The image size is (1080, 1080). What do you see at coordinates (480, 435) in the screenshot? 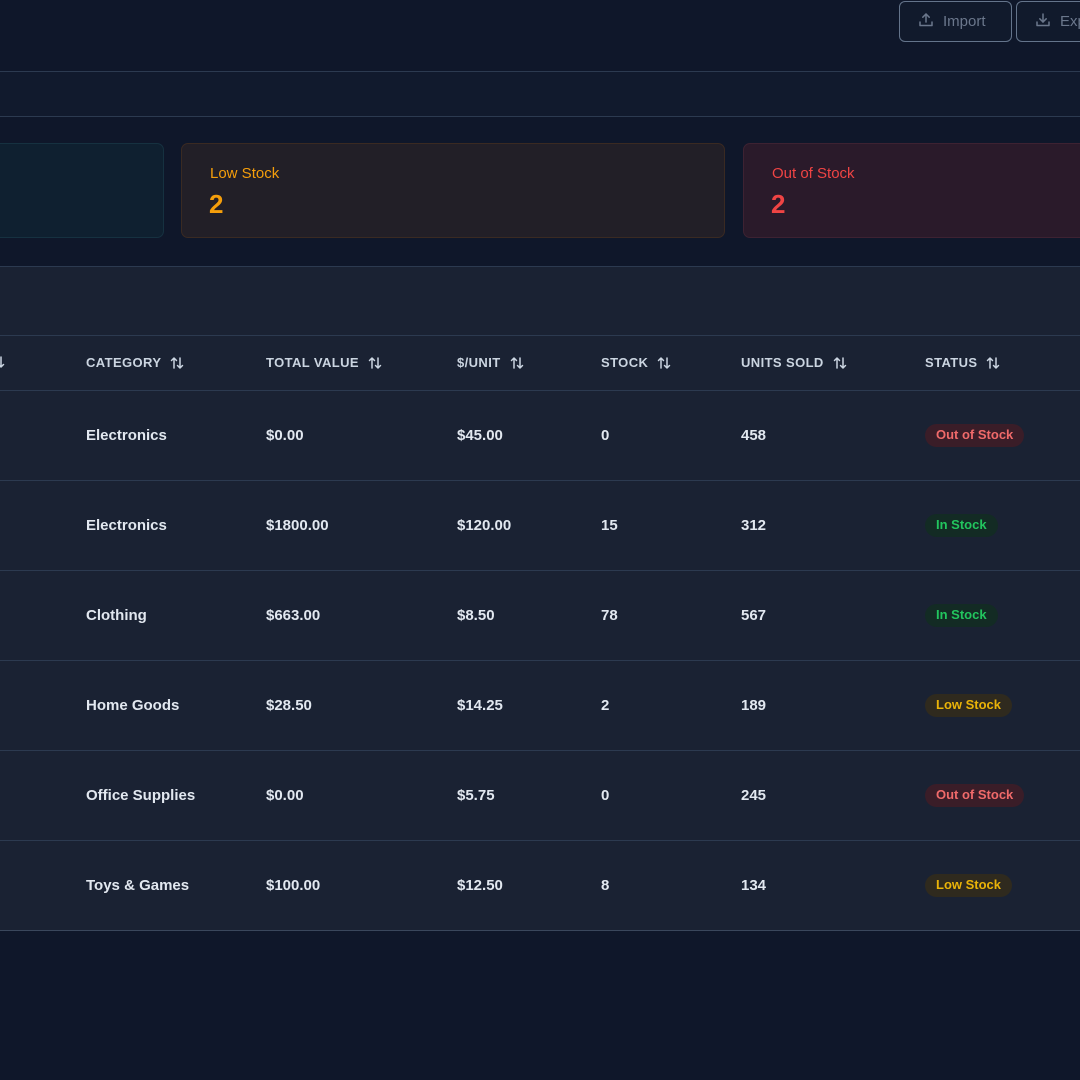
I see `unit-price-cell: $45.00` at bounding box center [480, 435].